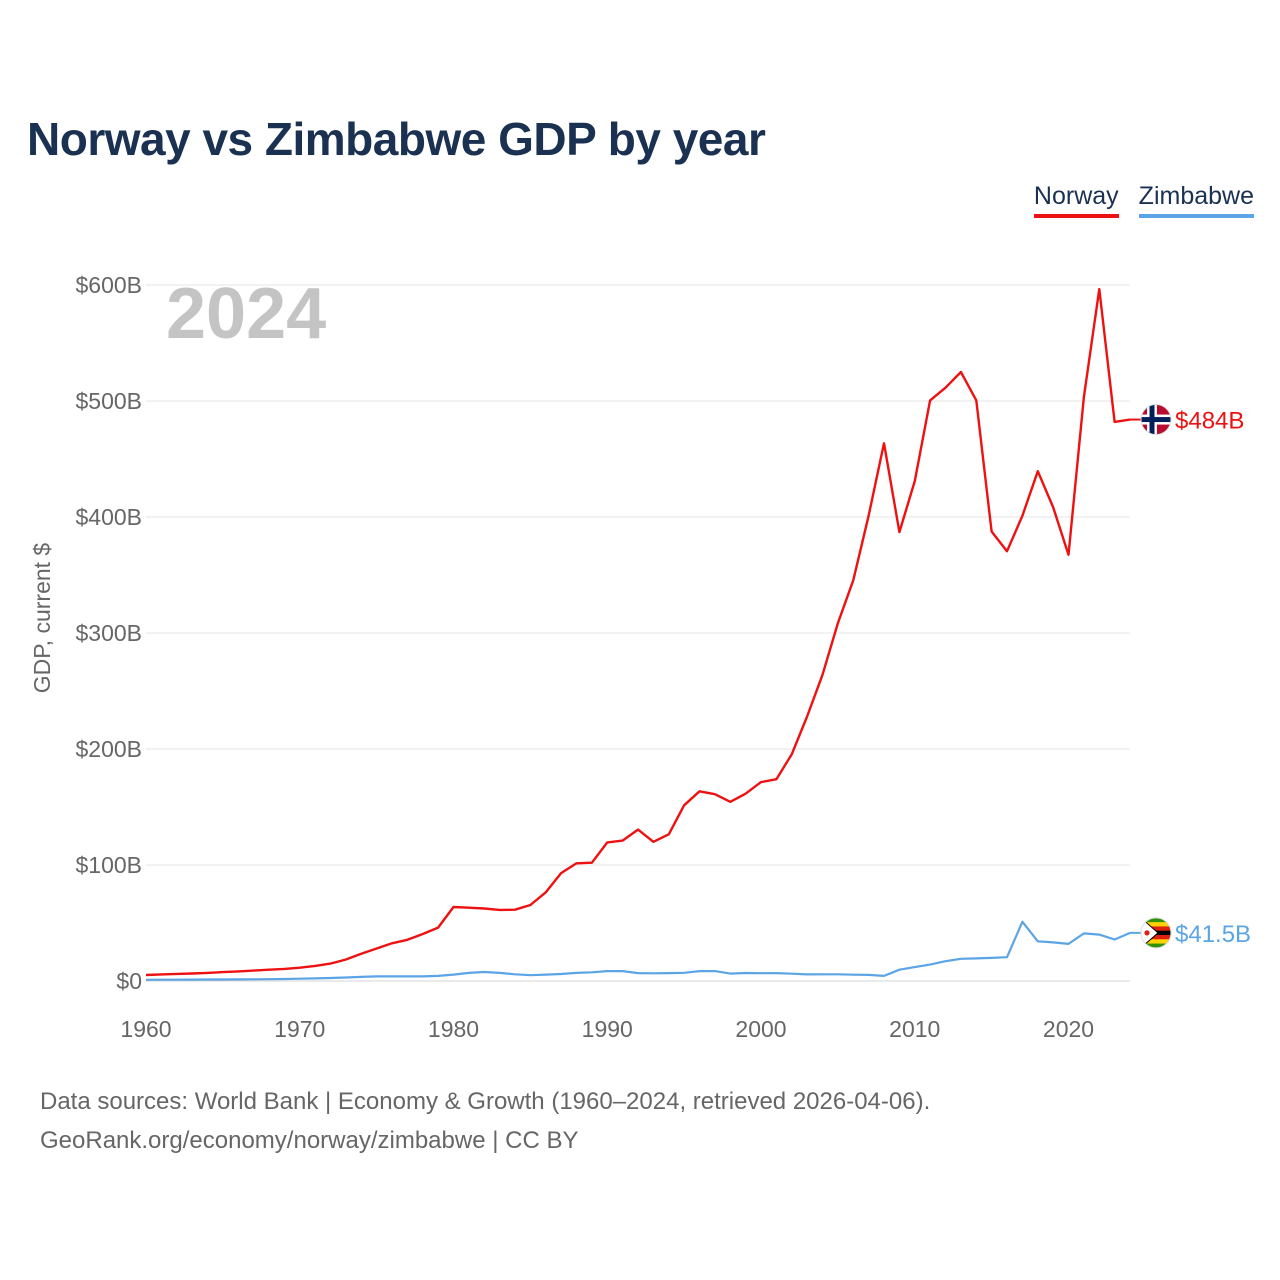 The image size is (1280, 1280). What do you see at coordinates (1076, 200) in the screenshot?
I see `legend-item-norway: Norway` at bounding box center [1076, 200].